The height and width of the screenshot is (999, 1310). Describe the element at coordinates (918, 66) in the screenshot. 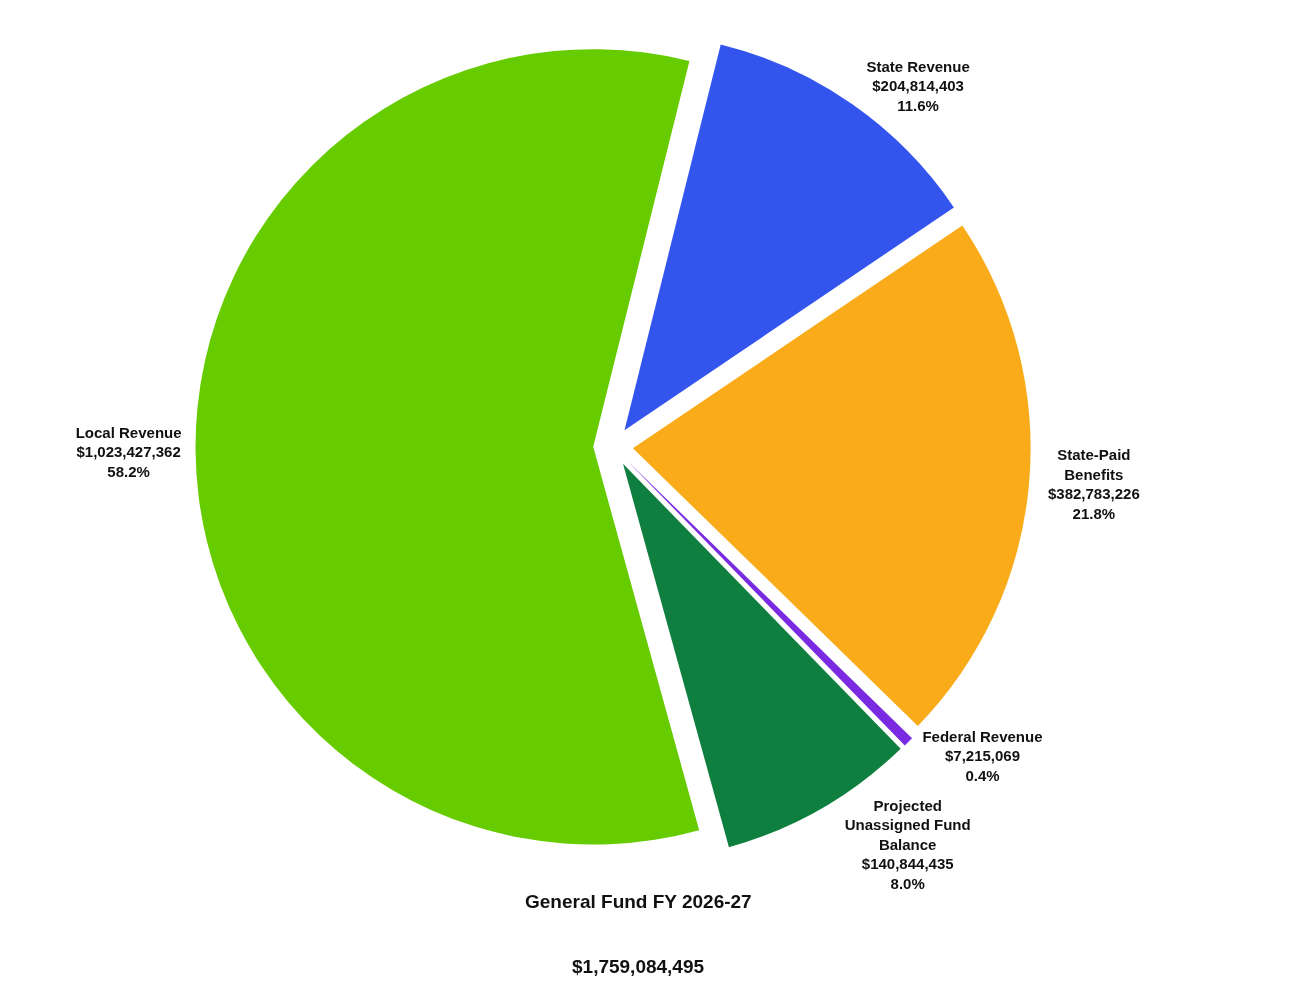

I see `slice-label: State Revenue` at that location.